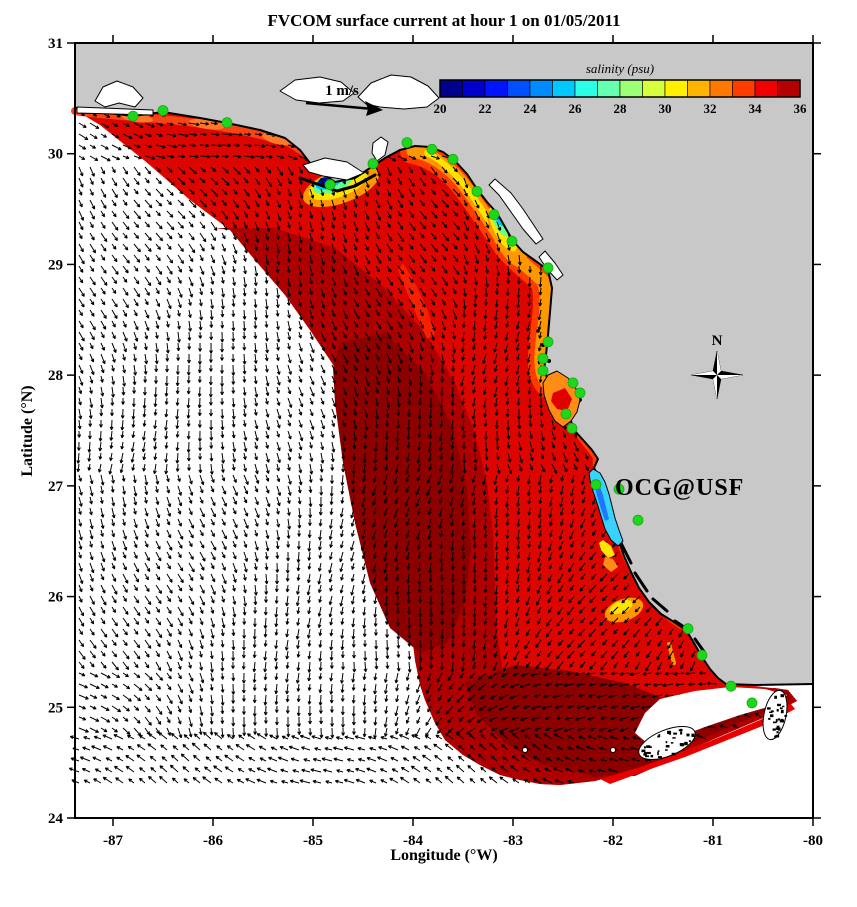 The width and height of the screenshot is (857, 907). What do you see at coordinates (813, 841) in the screenshot?
I see `x-tick-label: -80` at bounding box center [813, 841].